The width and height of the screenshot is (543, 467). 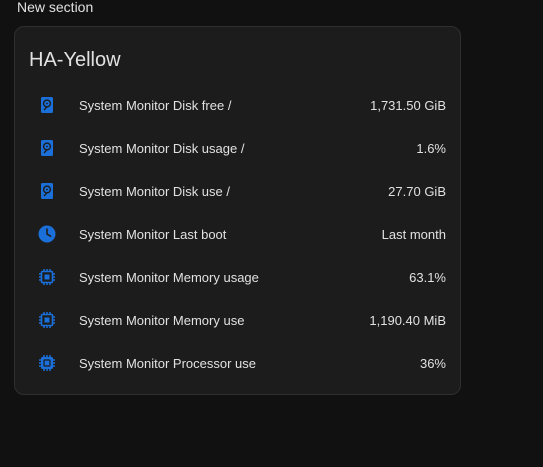 I want to click on entity-row-memory-use: System Monitor Memory use 1,190.40 MiB, so click(x=237, y=320).